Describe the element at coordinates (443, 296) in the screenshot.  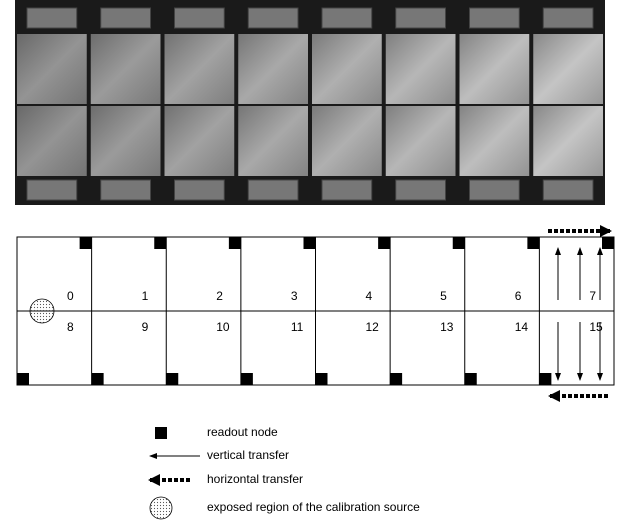
I see `ccd-label: 5` at that location.